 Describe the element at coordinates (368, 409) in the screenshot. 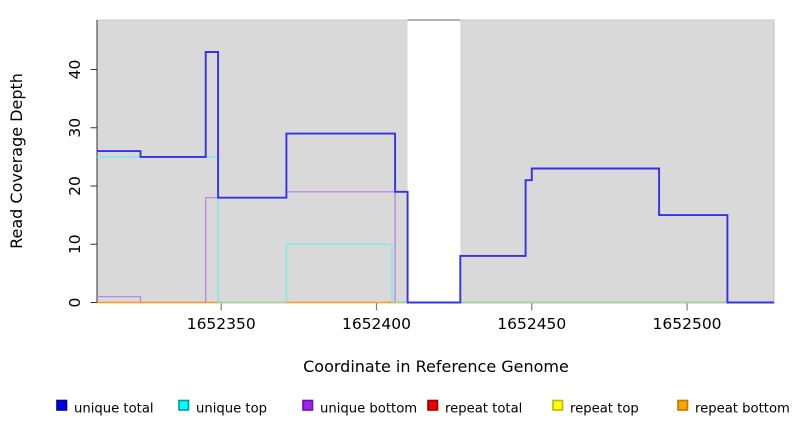

I see `legend-label-unique-bottom: unique bottom` at that location.